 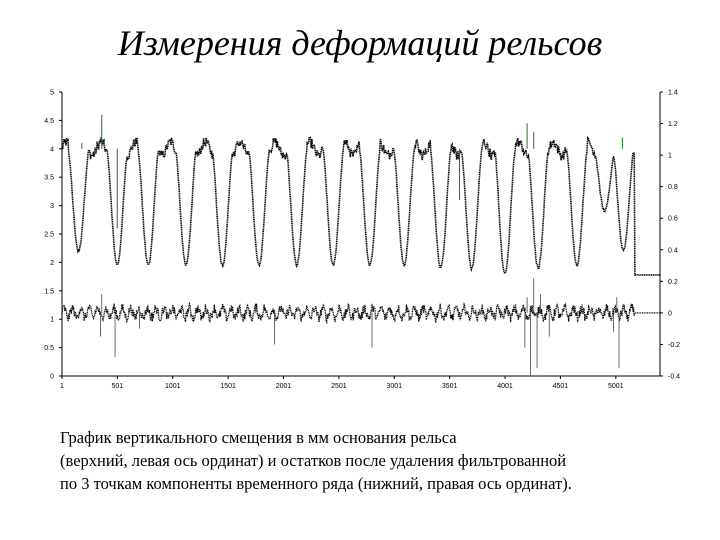 What do you see at coordinates (284, 386) in the screenshot?
I see `x-tick-label: 2001` at bounding box center [284, 386].